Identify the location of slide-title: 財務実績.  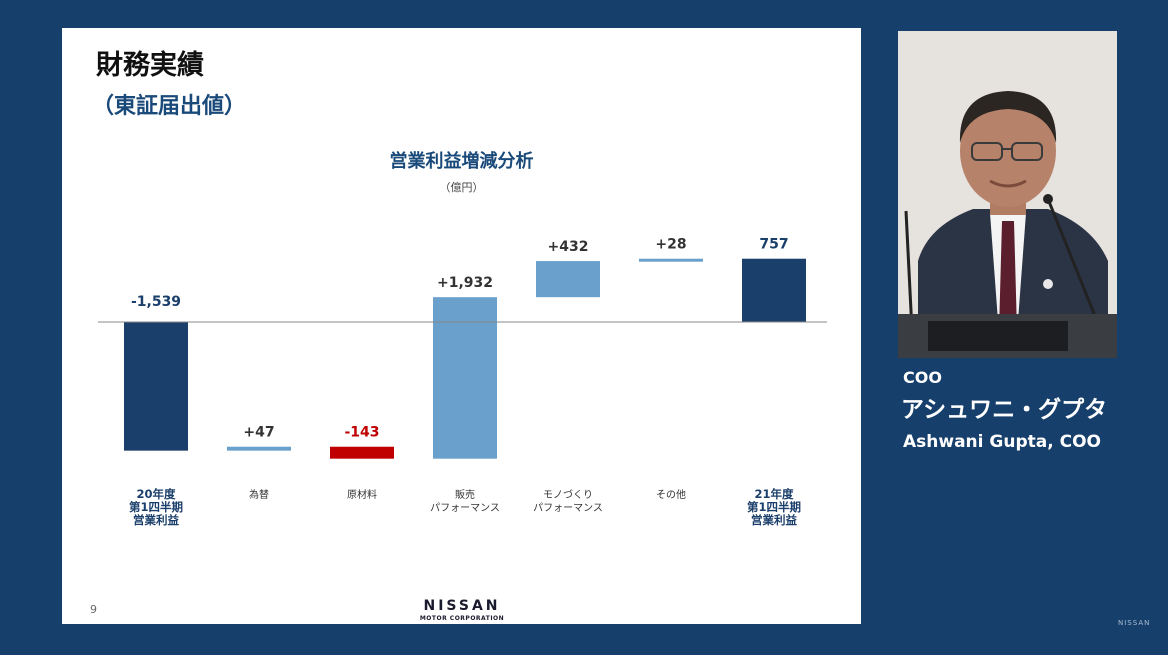
(150, 65).